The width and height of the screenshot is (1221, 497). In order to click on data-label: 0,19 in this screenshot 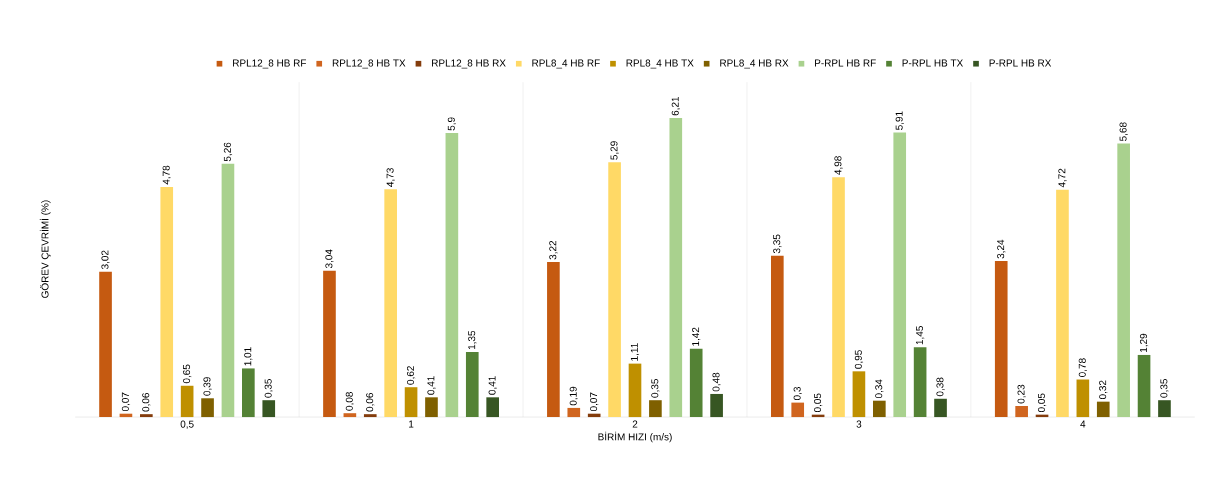, I will do `click(573, 396)`.